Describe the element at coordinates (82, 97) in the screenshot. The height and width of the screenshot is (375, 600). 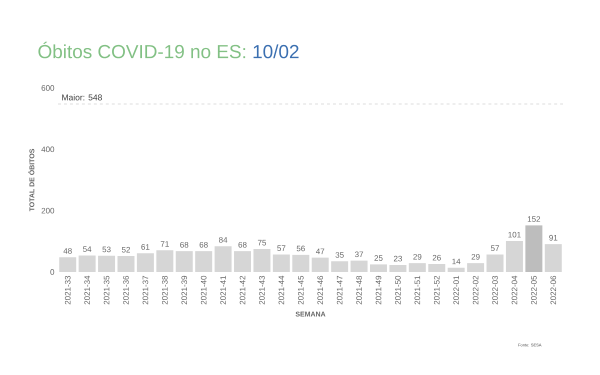
I see `ref-line-label: Maior: 548` at that location.